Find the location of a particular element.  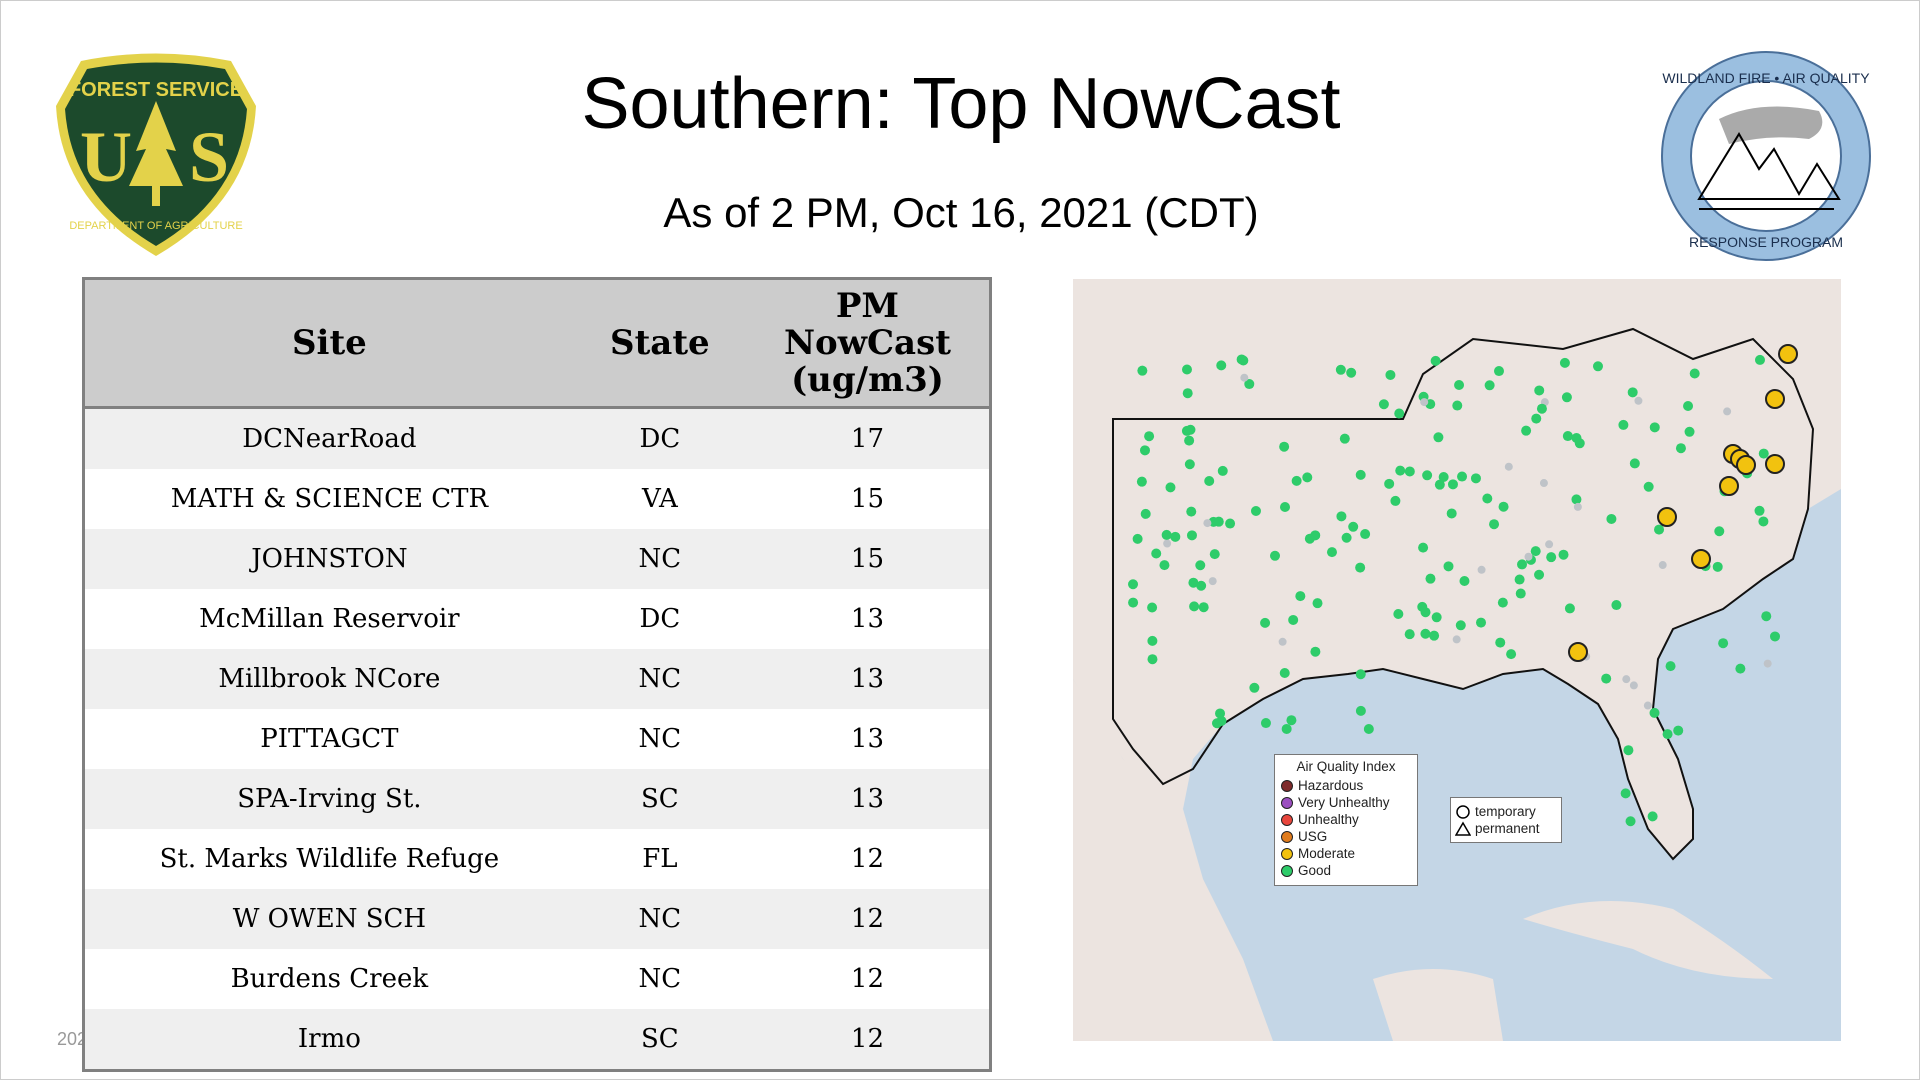

col-pm-nowcast: PM NowCast (ug/m3) is located at coordinates (868, 343).